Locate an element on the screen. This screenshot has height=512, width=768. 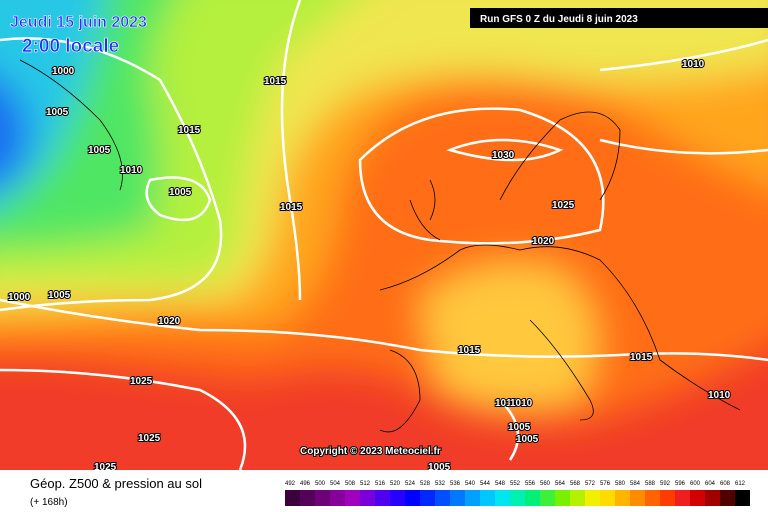
scale-label: 508 is located at coordinates (350, 484).